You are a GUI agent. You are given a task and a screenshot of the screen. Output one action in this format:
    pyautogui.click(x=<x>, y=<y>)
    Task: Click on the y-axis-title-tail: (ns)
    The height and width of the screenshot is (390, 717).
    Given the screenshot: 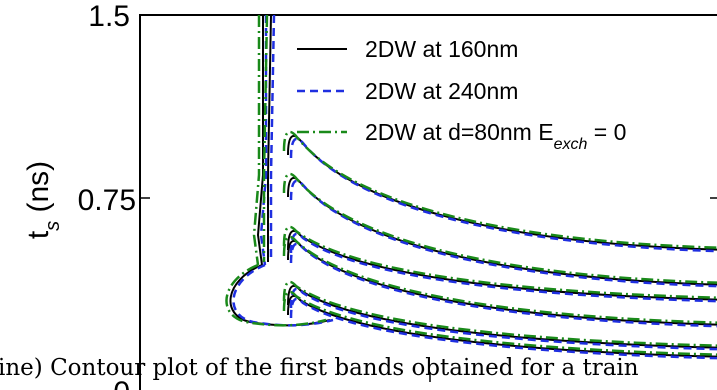 What is the action you would take?
    pyautogui.click(x=38, y=191)
    